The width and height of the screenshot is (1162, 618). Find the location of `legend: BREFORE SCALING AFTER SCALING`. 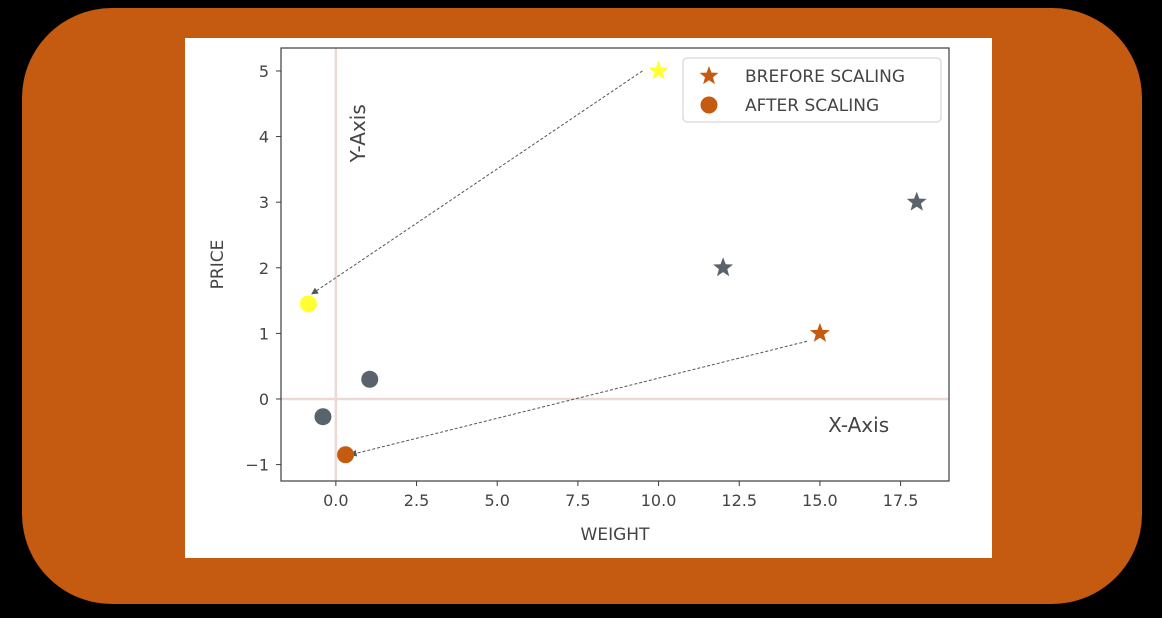

legend: BREFORE SCALING AFTER SCALING is located at coordinates (812, 90).